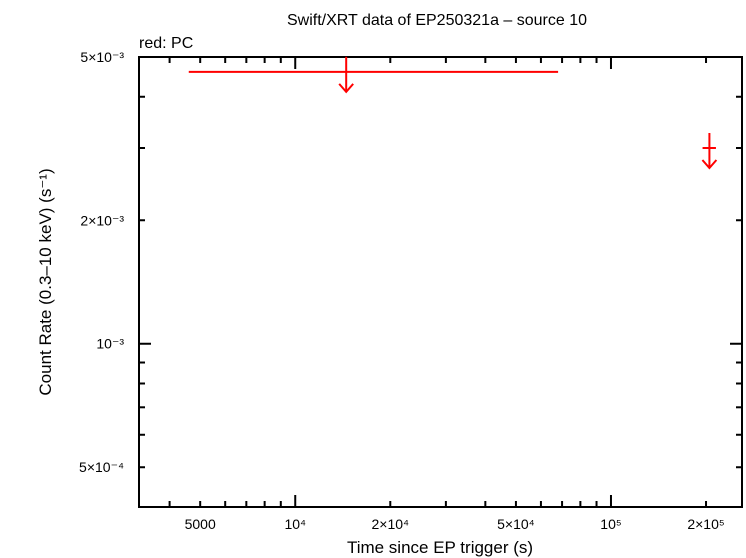  Describe the element at coordinates (295, 524) in the screenshot. I see `x-tick-label: 10⁴` at that location.